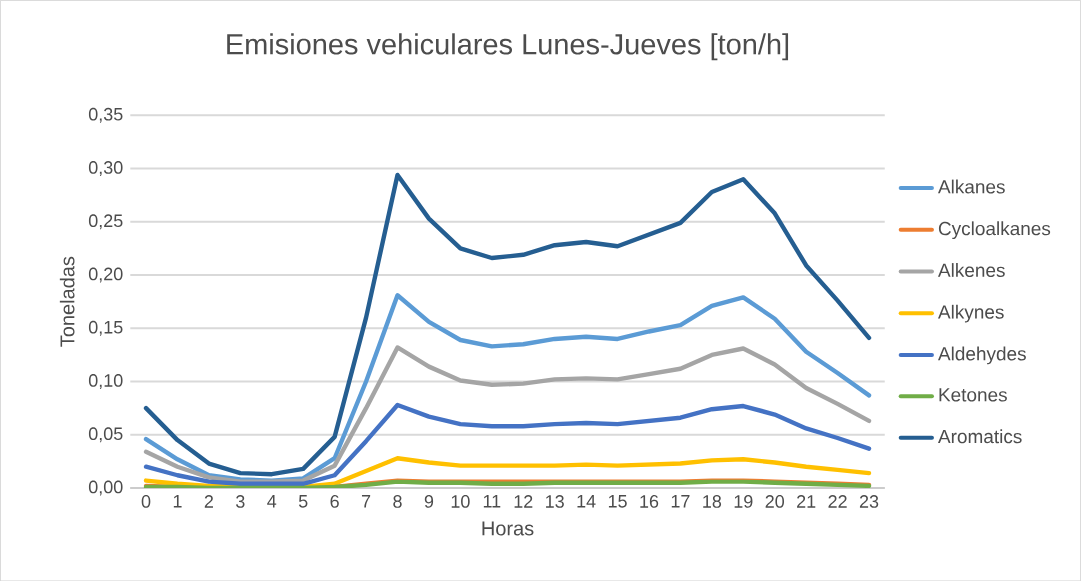 Image resolution: width=1081 pixels, height=581 pixels. I want to click on legend-label: Alkenes, so click(971, 269).